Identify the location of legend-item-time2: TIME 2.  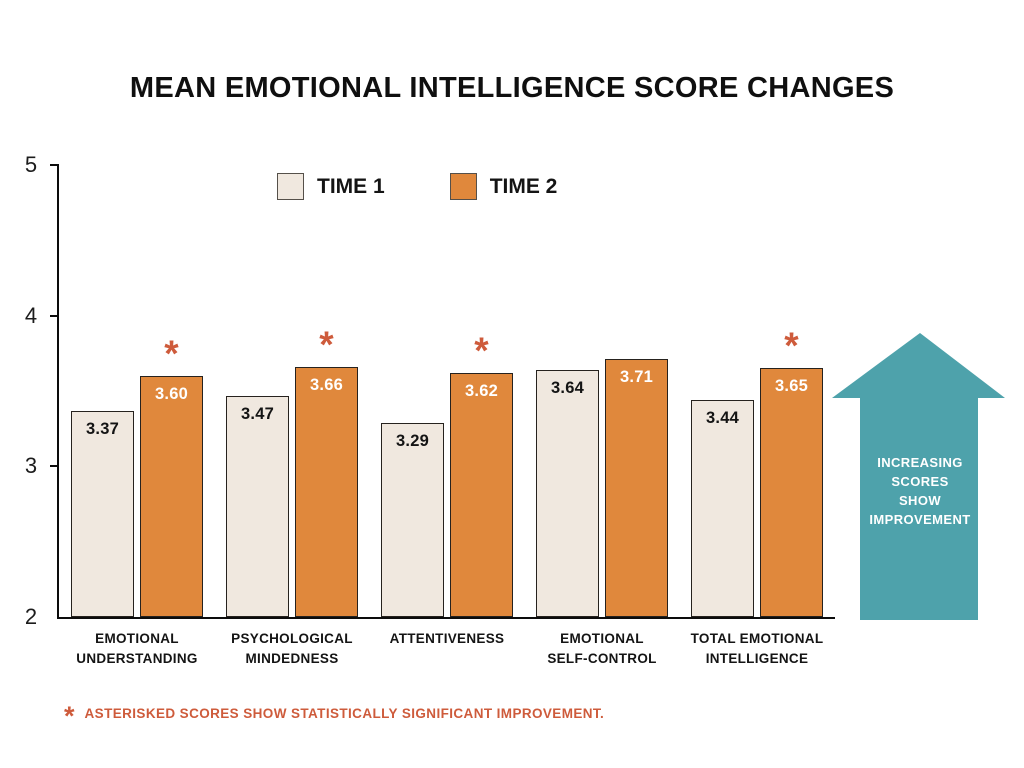
(503, 186).